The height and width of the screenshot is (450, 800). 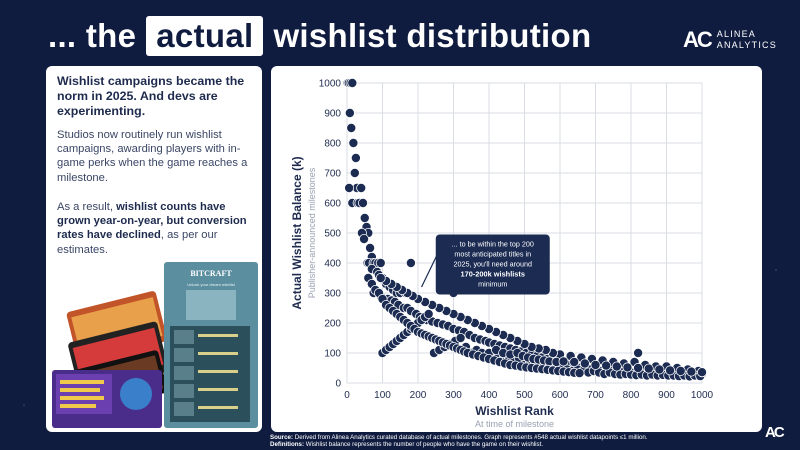 What do you see at coordinates (332, 324) in the screenshot?
I see `y-tick-label: 200` at bounding box center [332, 324].